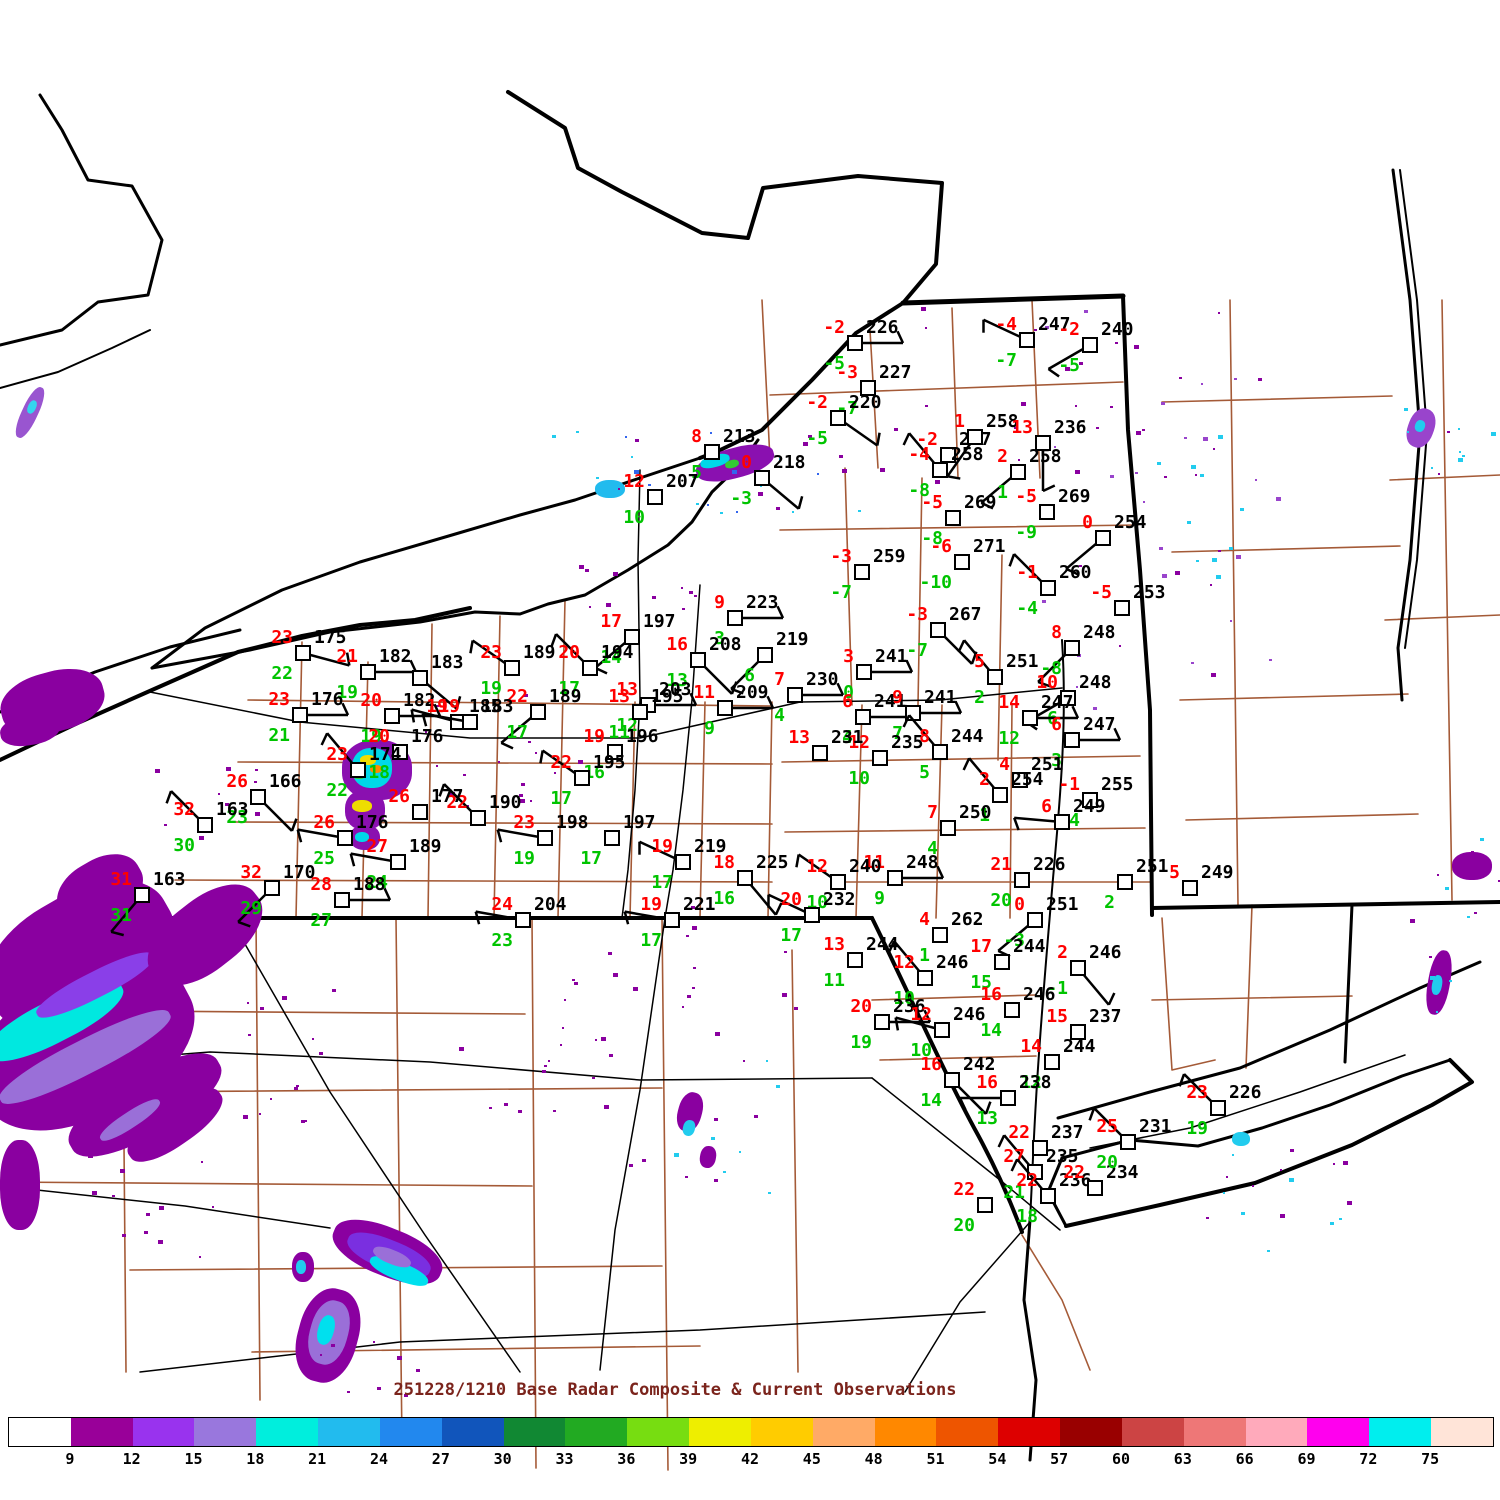  Describe the element at coordinates (1006, 324) in the screenshot. I see `station-temperature: -4` at that location.